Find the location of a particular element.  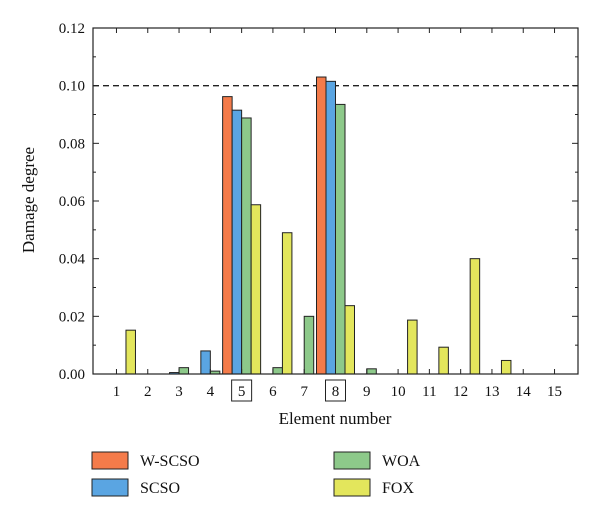

x-tick-label-3: 3 is located at coordinates (179, 392).